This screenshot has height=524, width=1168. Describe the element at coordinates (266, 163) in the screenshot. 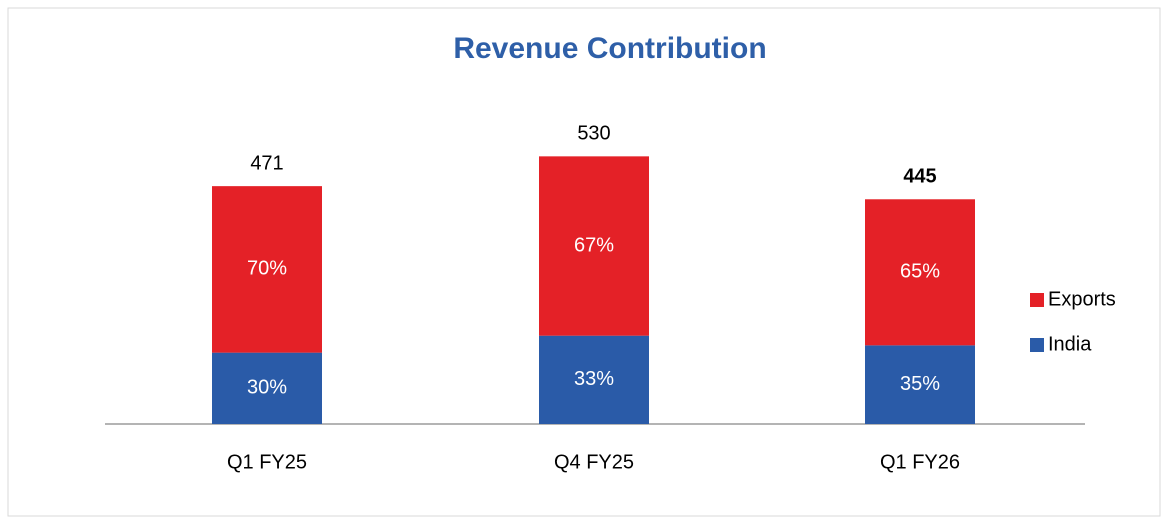

I see `total-label: 471` at that location.